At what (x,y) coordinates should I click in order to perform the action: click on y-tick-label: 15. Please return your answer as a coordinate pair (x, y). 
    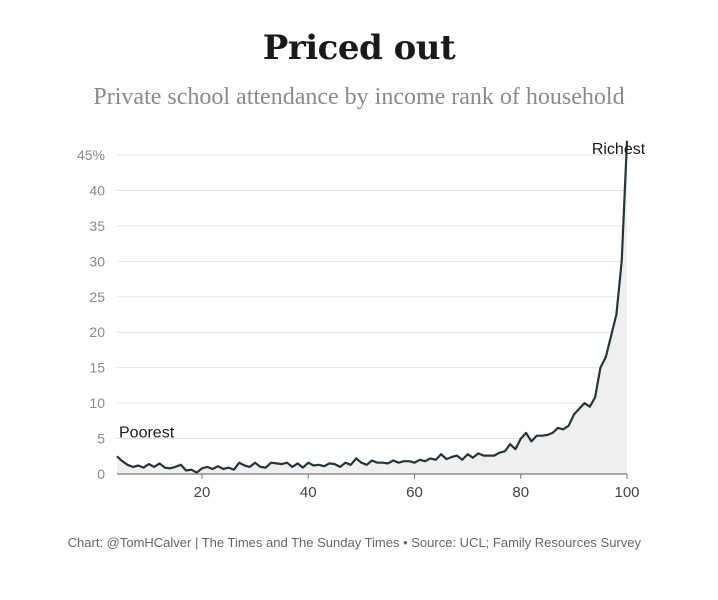
    Looking at the image, I should click on (97, 368).